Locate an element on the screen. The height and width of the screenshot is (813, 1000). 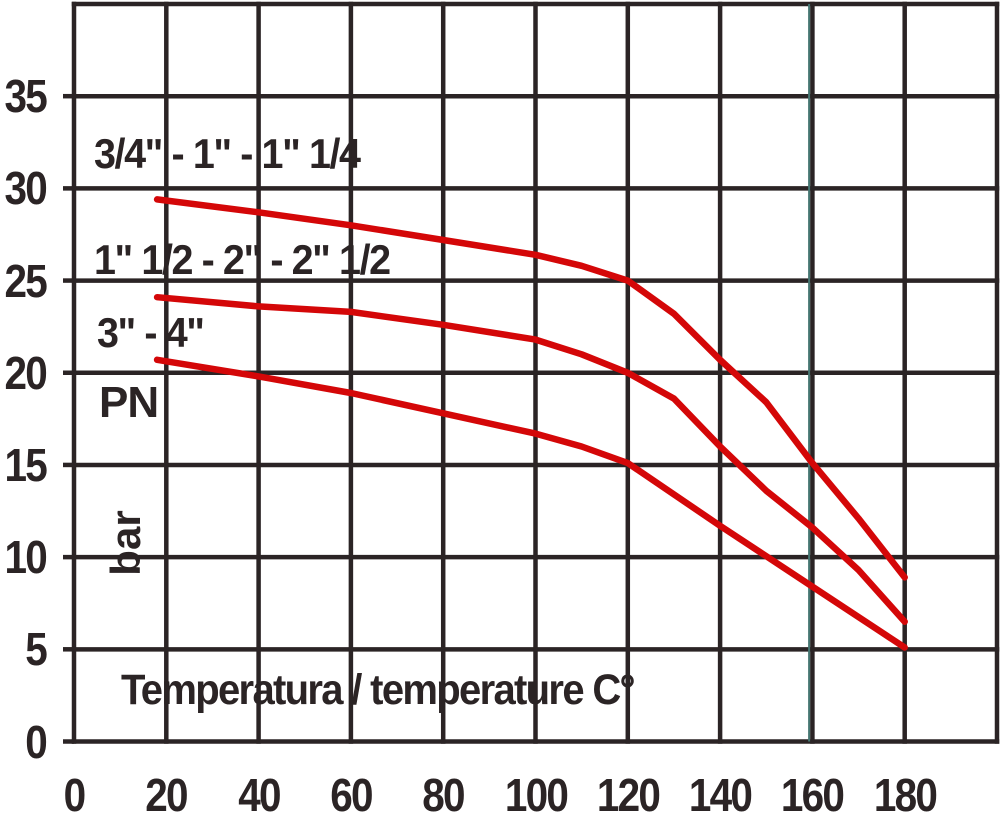
x-tick-label-40: 40 is located at coordinates (259, 791).